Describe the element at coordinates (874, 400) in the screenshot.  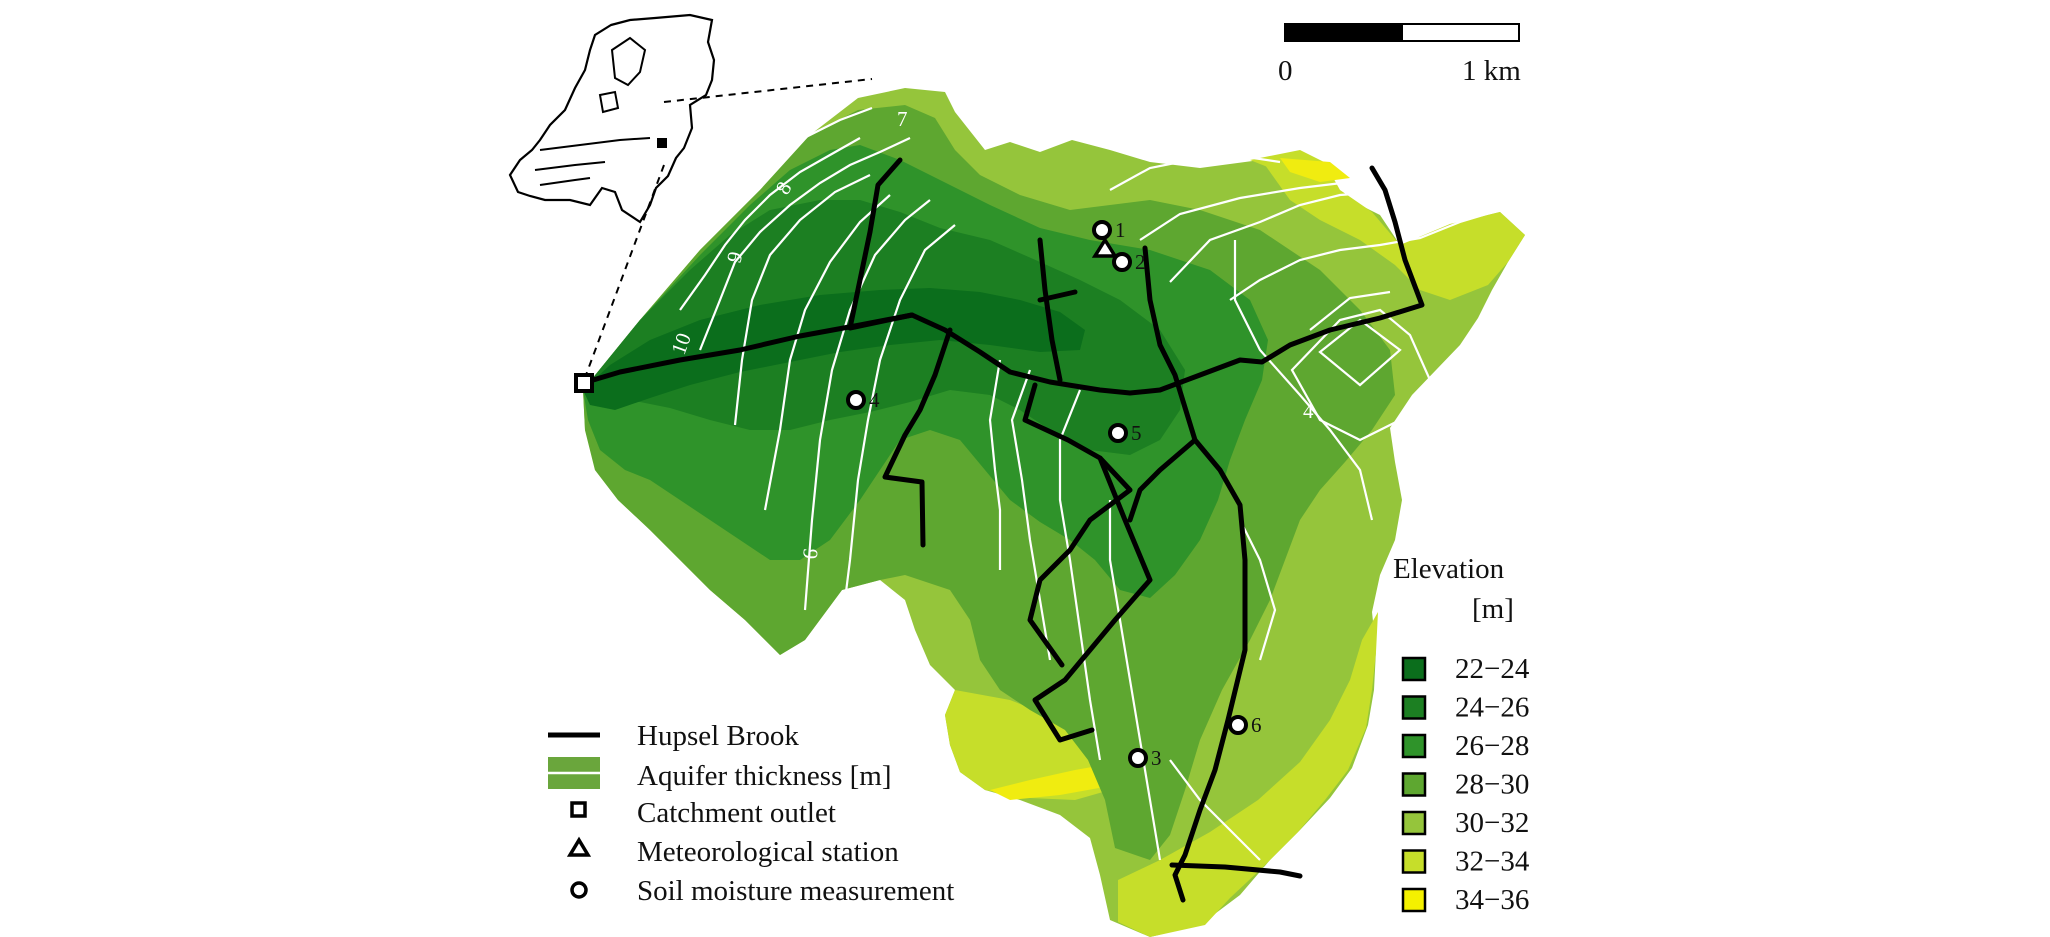
I see `site-label: 4` at that location.